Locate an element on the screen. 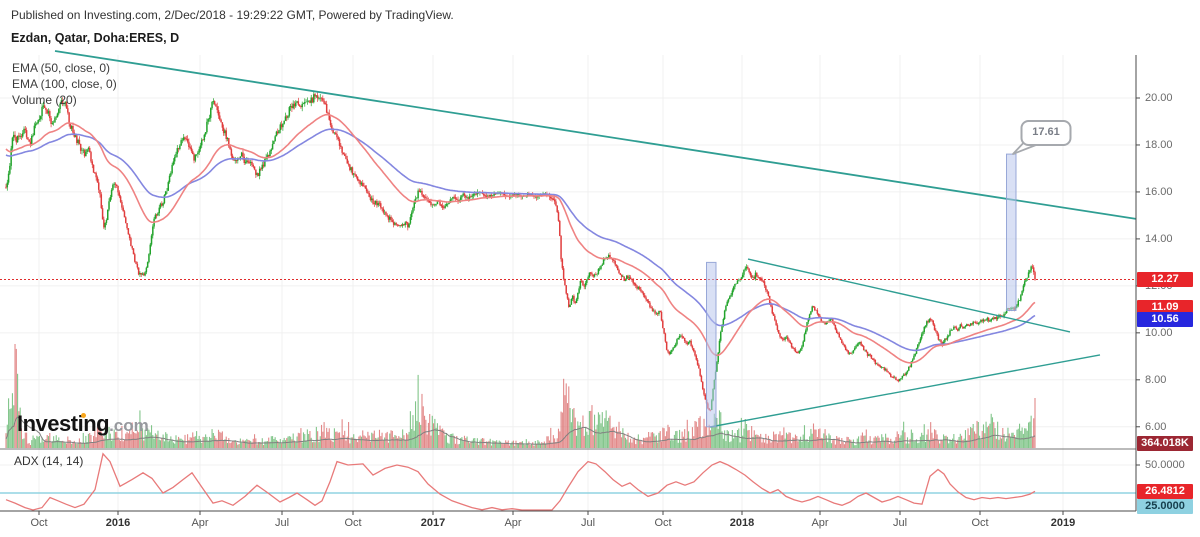 The height and width of the screenshot is (537, 1200). time-axis-label: 2016 is located at coordinates (118, 523).